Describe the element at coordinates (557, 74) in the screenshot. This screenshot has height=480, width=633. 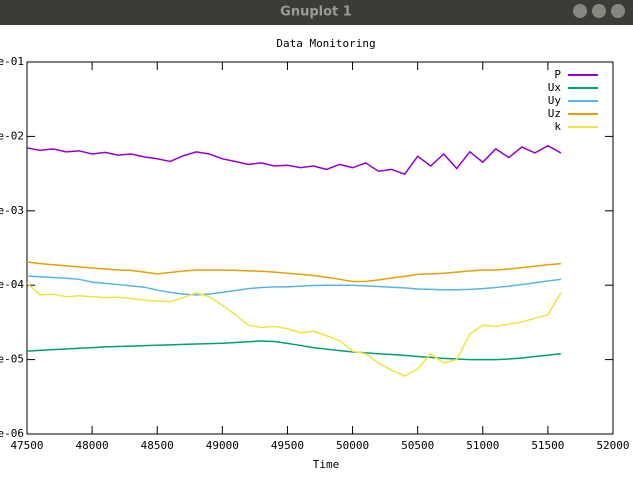
I see `legend-label: P` at that location.